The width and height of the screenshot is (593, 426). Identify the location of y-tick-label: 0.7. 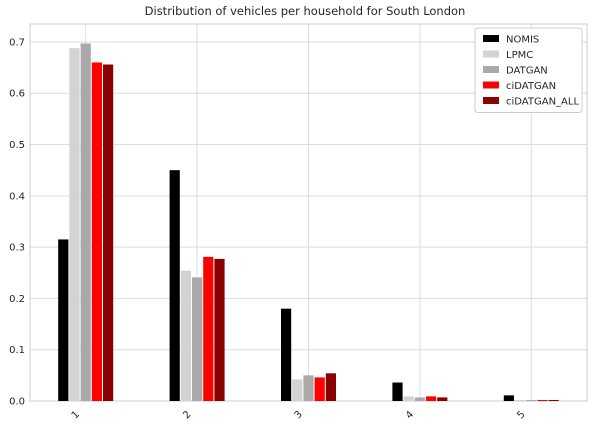
(17, 42).